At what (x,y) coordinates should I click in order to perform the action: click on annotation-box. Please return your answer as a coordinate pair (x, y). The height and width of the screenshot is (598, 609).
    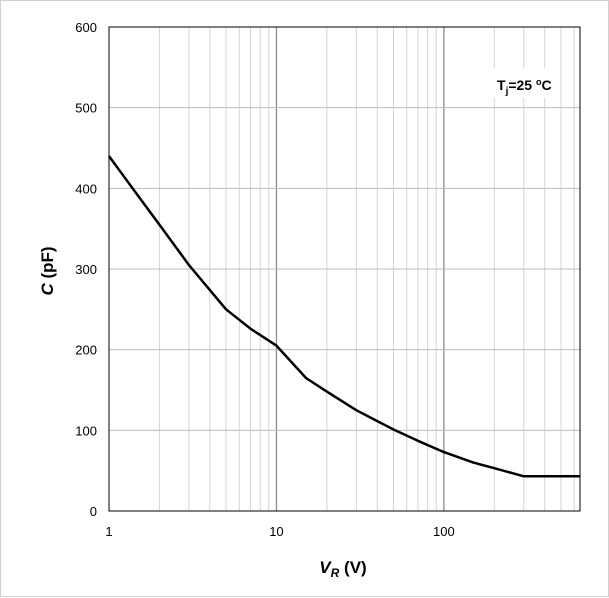
    Looking at the image, I should click on (525, 83).